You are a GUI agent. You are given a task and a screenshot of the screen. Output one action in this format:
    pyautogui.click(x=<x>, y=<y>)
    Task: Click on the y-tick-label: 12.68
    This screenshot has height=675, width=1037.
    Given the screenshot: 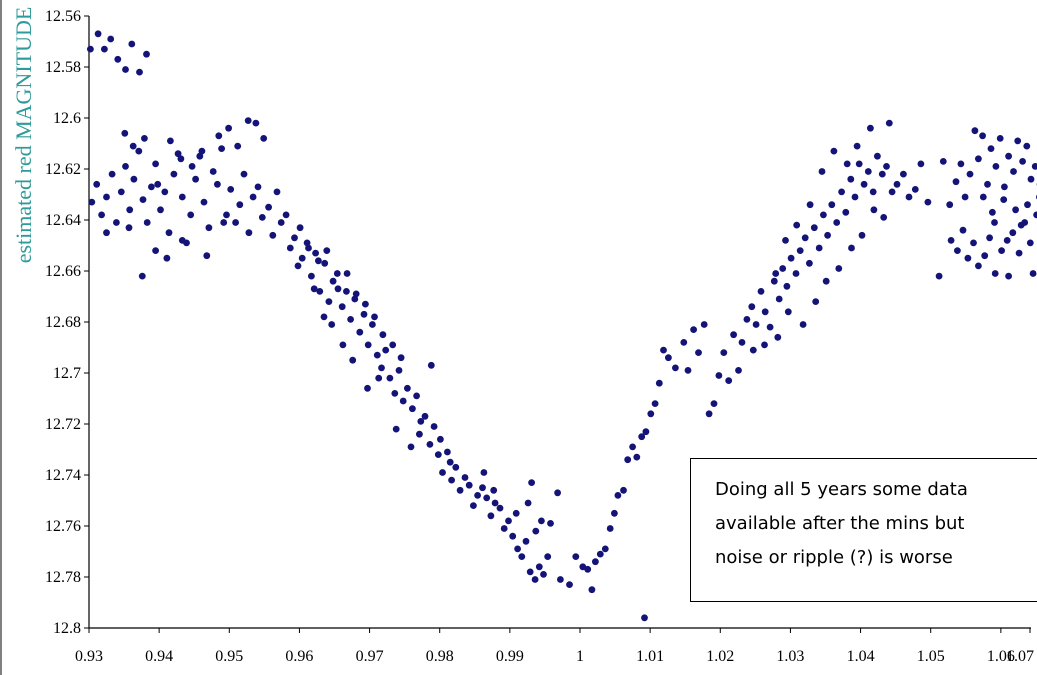 What is the action you would take?
    pyautogui.click(x=63, y=322)
    